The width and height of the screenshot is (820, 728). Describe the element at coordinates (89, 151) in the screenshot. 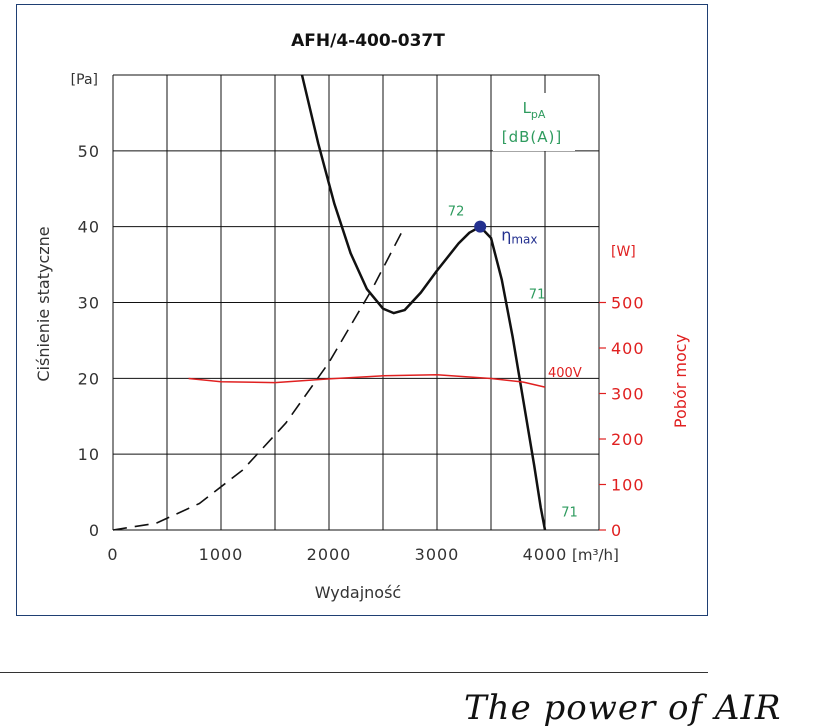

I see `y-tick-label: 50` at that location.